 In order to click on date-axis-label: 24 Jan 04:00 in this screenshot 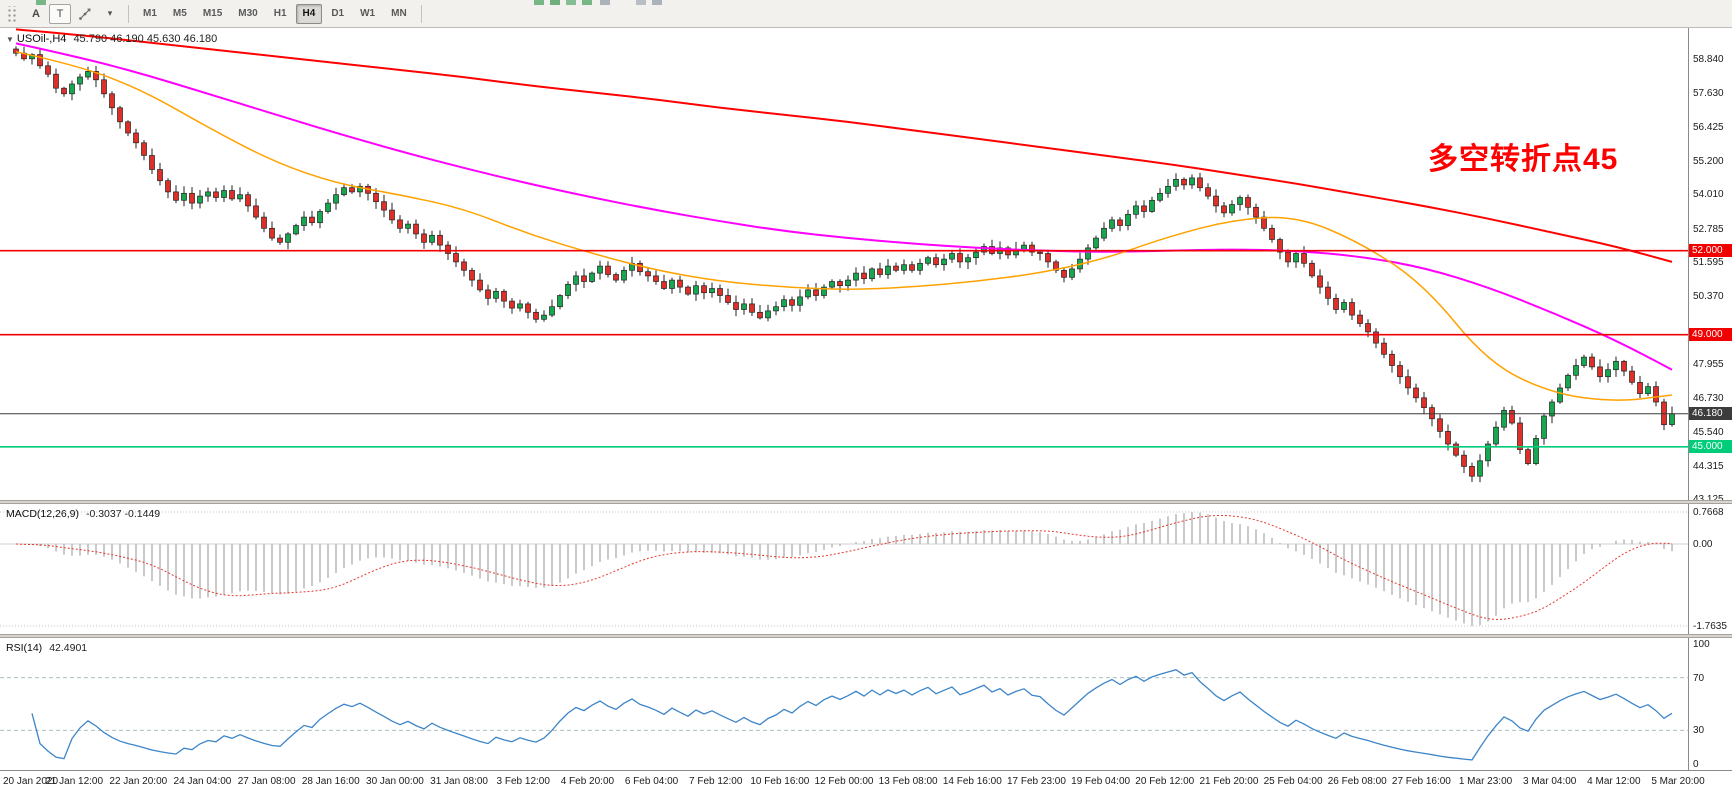, I will do `click(202, 781)`.